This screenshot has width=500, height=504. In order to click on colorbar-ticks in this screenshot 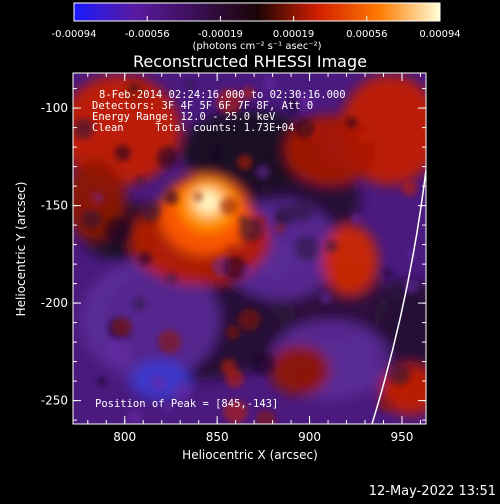, I will do `click(257, 18)`.